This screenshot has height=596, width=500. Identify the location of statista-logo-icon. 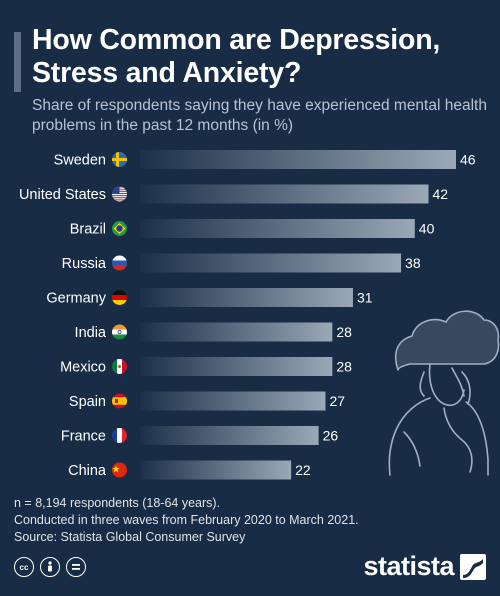
(473, 566).